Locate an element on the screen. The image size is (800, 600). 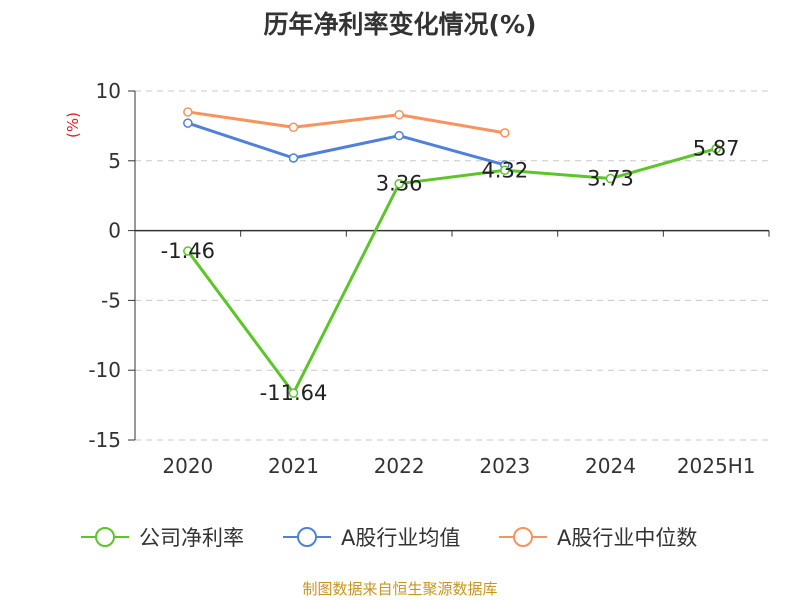
y-tick-label: -15 is located at coordinates (104, 440).